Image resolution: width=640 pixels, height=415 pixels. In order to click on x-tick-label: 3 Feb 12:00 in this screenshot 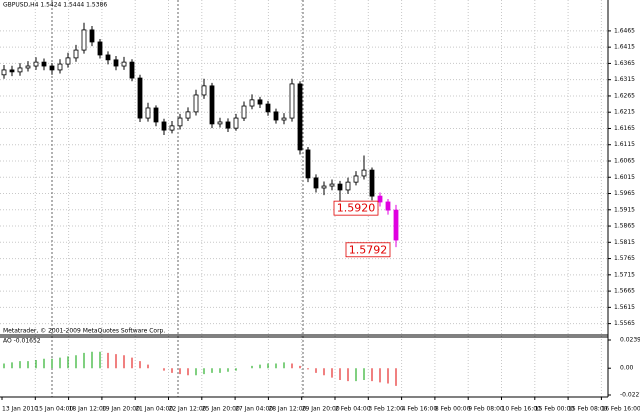, I will do `click(386, 409)`.